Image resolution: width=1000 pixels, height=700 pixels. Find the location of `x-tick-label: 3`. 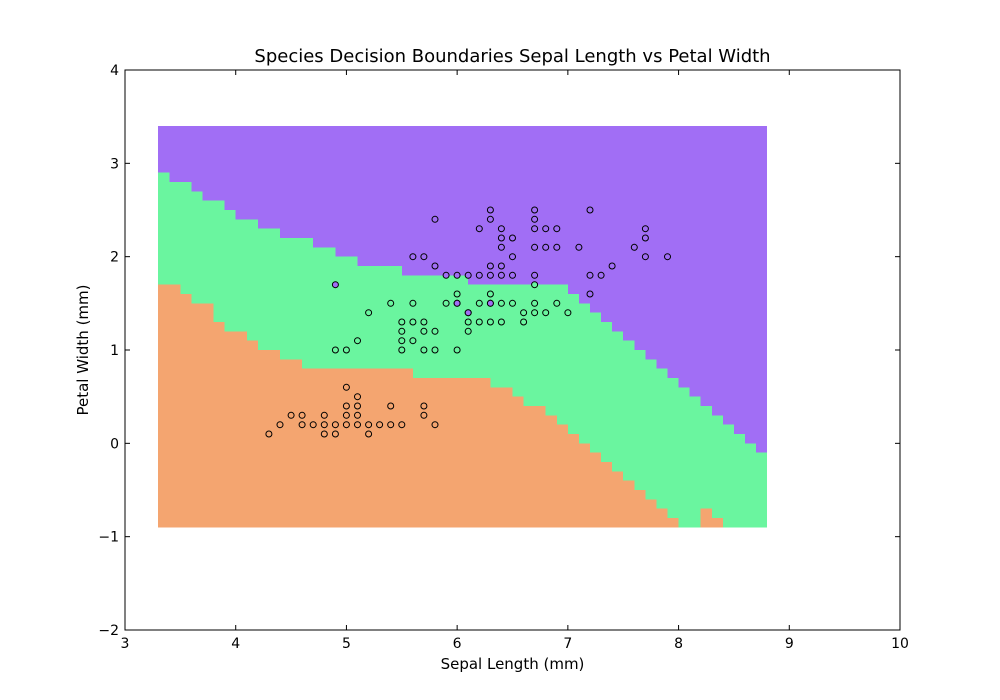

x-tick-label: 3 is located at coordinates (125, 644).